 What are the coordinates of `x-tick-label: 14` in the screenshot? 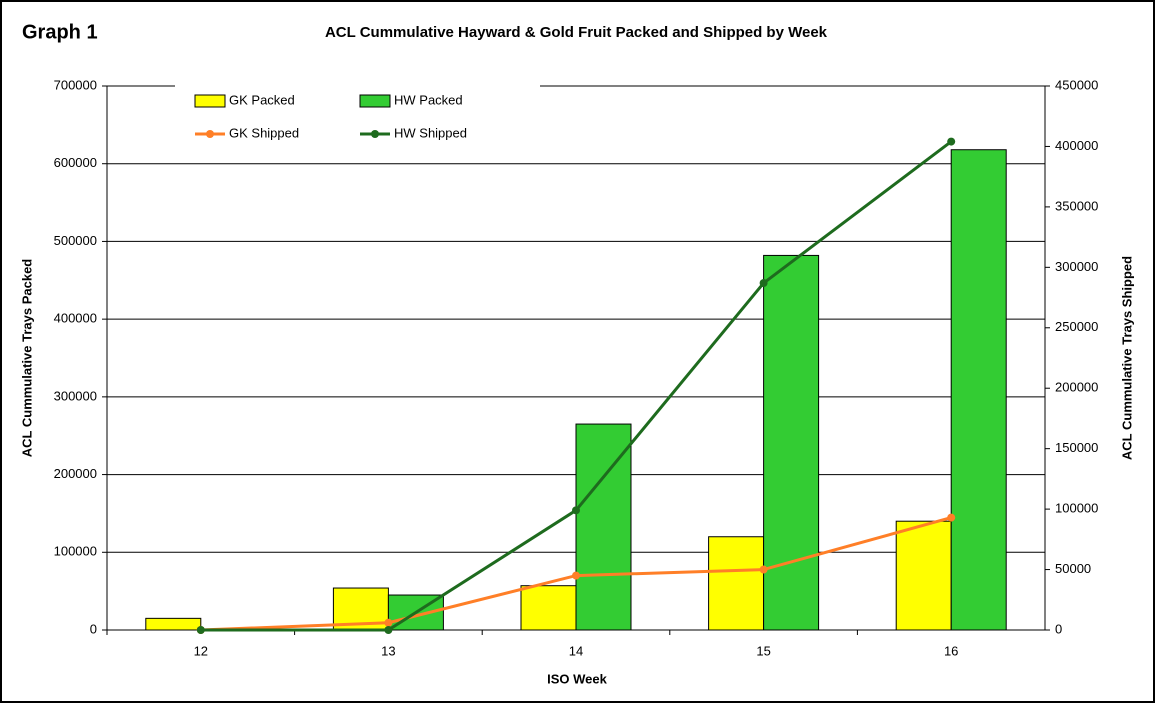 It's located at (576, 650).